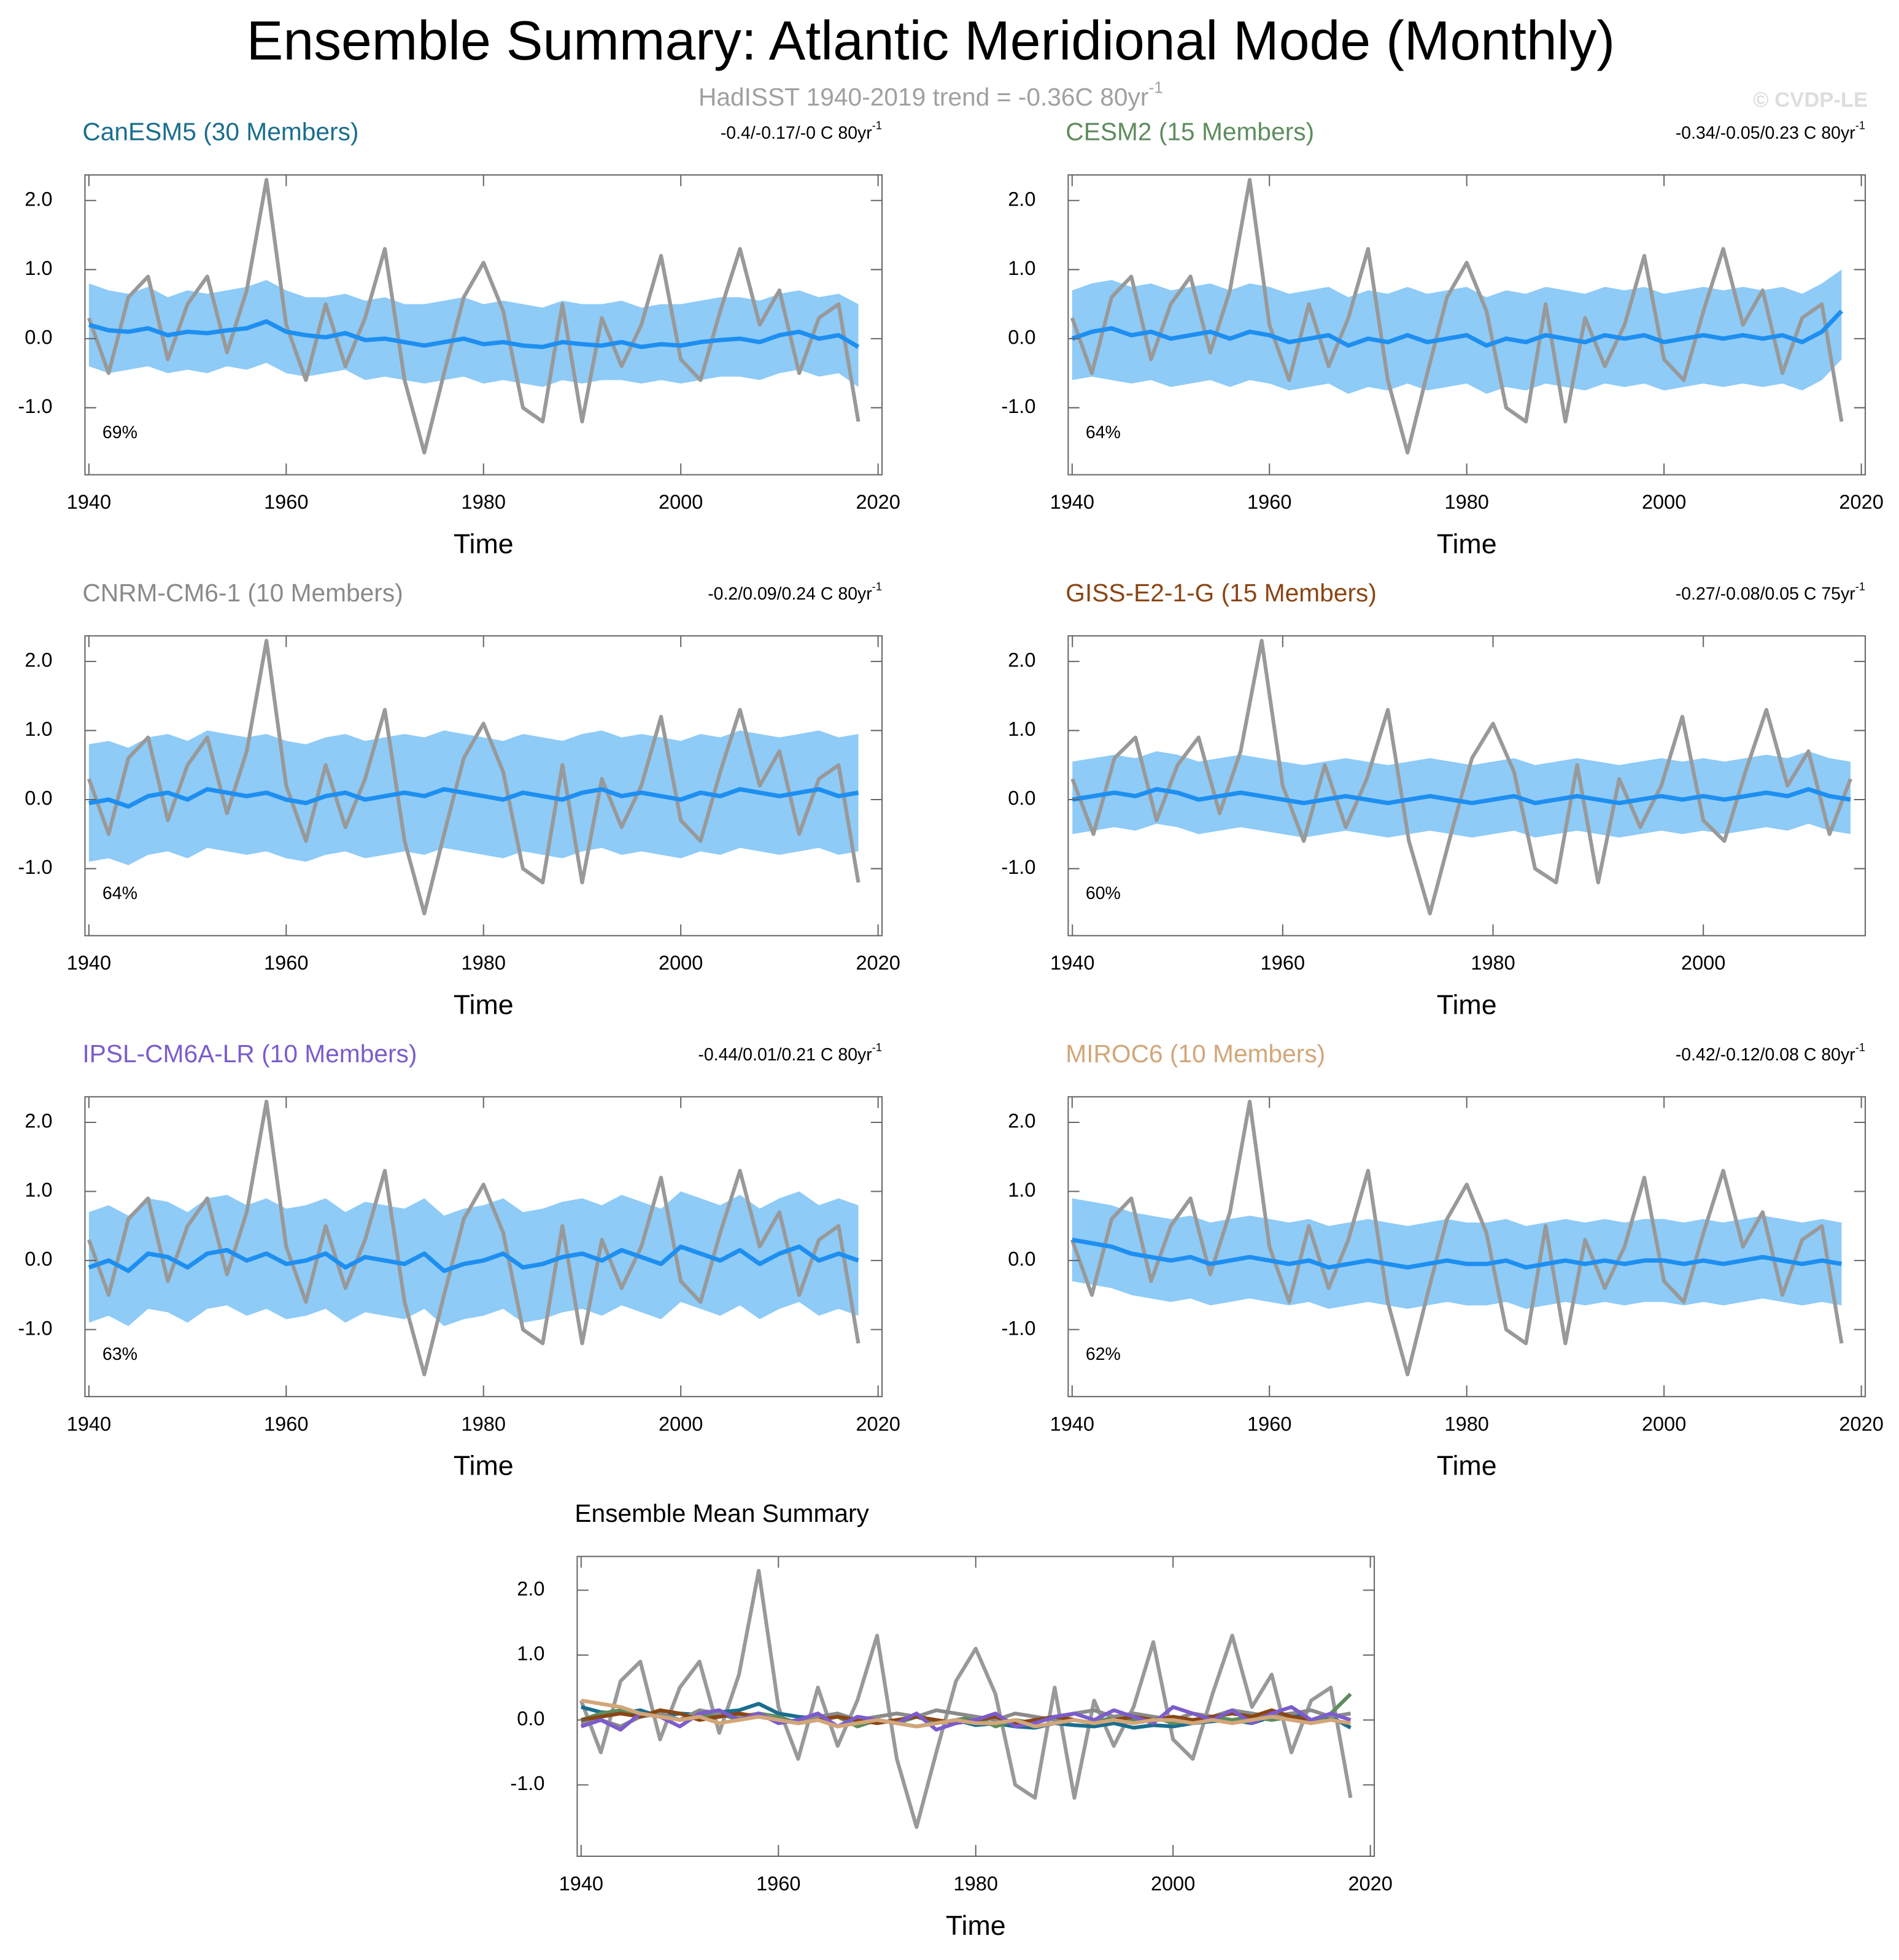 This screenshot has height=1960, width=1899. I want to click on panel-title: IPSL-CM6A-LR (10 Members), so click(249, 1054).